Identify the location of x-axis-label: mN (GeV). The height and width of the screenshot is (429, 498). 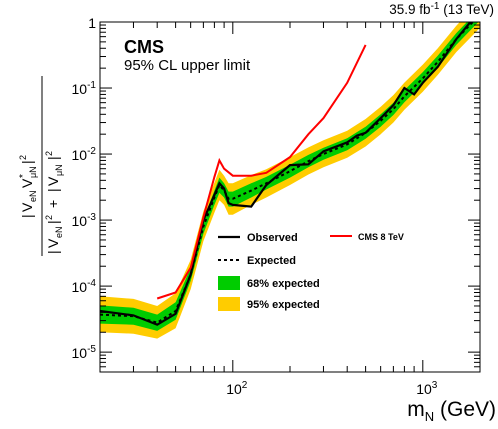
(451, 411).